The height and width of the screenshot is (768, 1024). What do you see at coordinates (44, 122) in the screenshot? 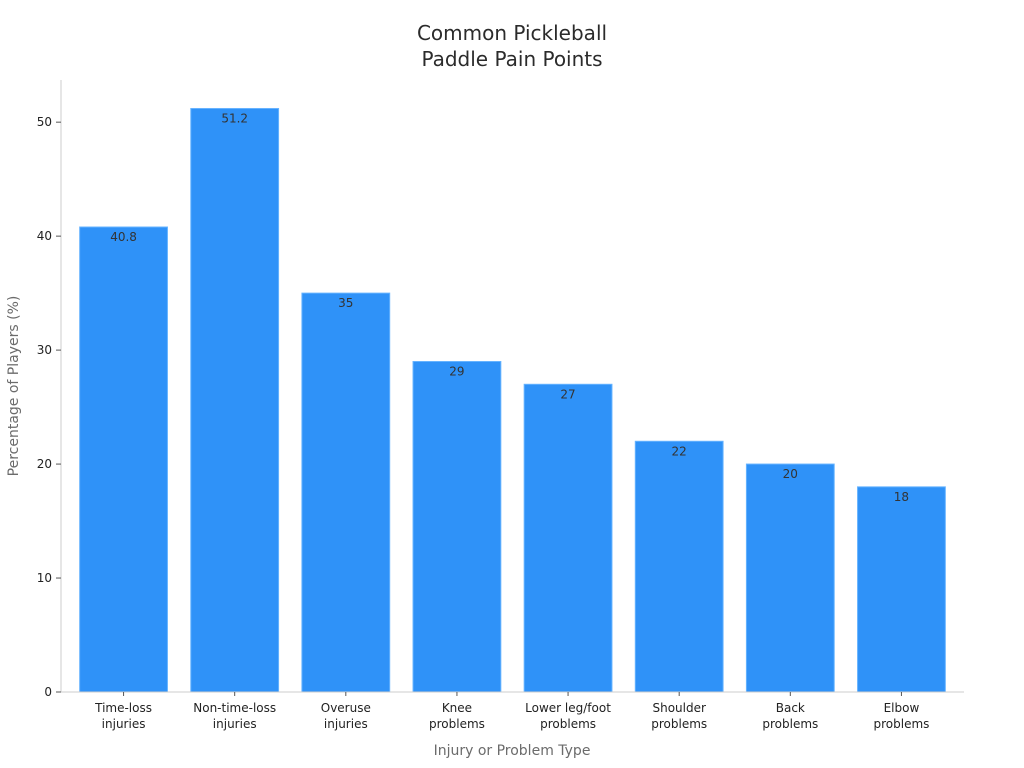
I see `y-tick-label: 50` at bounding box center [44, 122].